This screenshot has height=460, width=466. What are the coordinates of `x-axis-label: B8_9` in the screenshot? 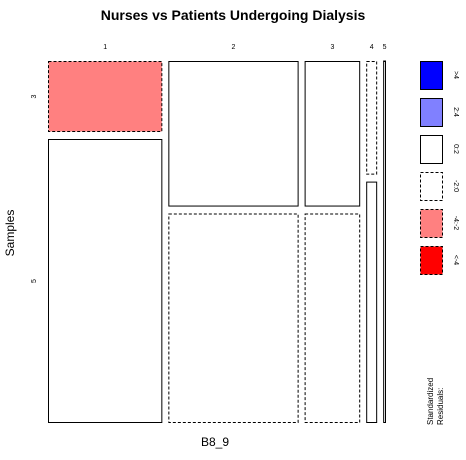 It's located at (215, 442).